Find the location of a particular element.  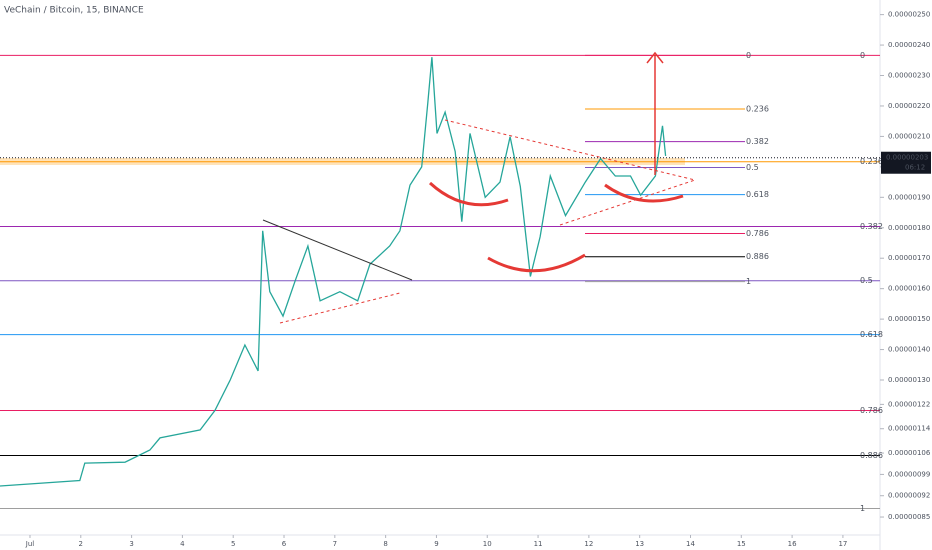

x-tick-label: Jul is located at coordinates (30, 544).